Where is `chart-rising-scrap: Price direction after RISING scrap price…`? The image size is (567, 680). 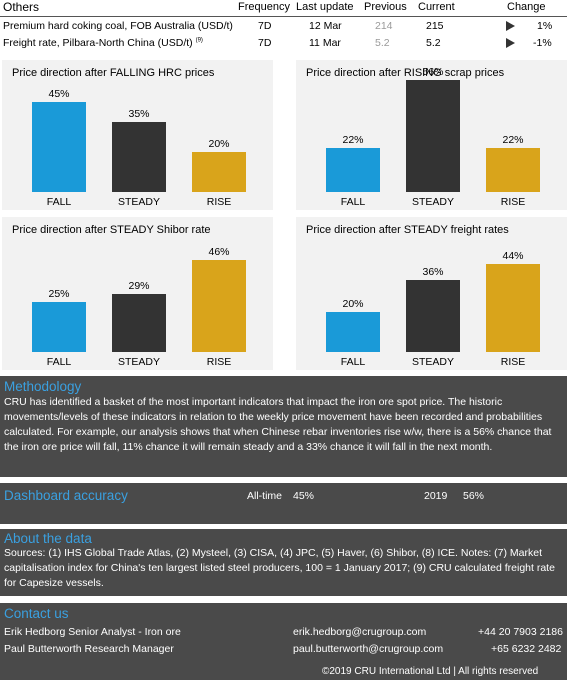
chart-rising-scrap: Price direction after RISING scrap price… is located at coordinates (431, 135).